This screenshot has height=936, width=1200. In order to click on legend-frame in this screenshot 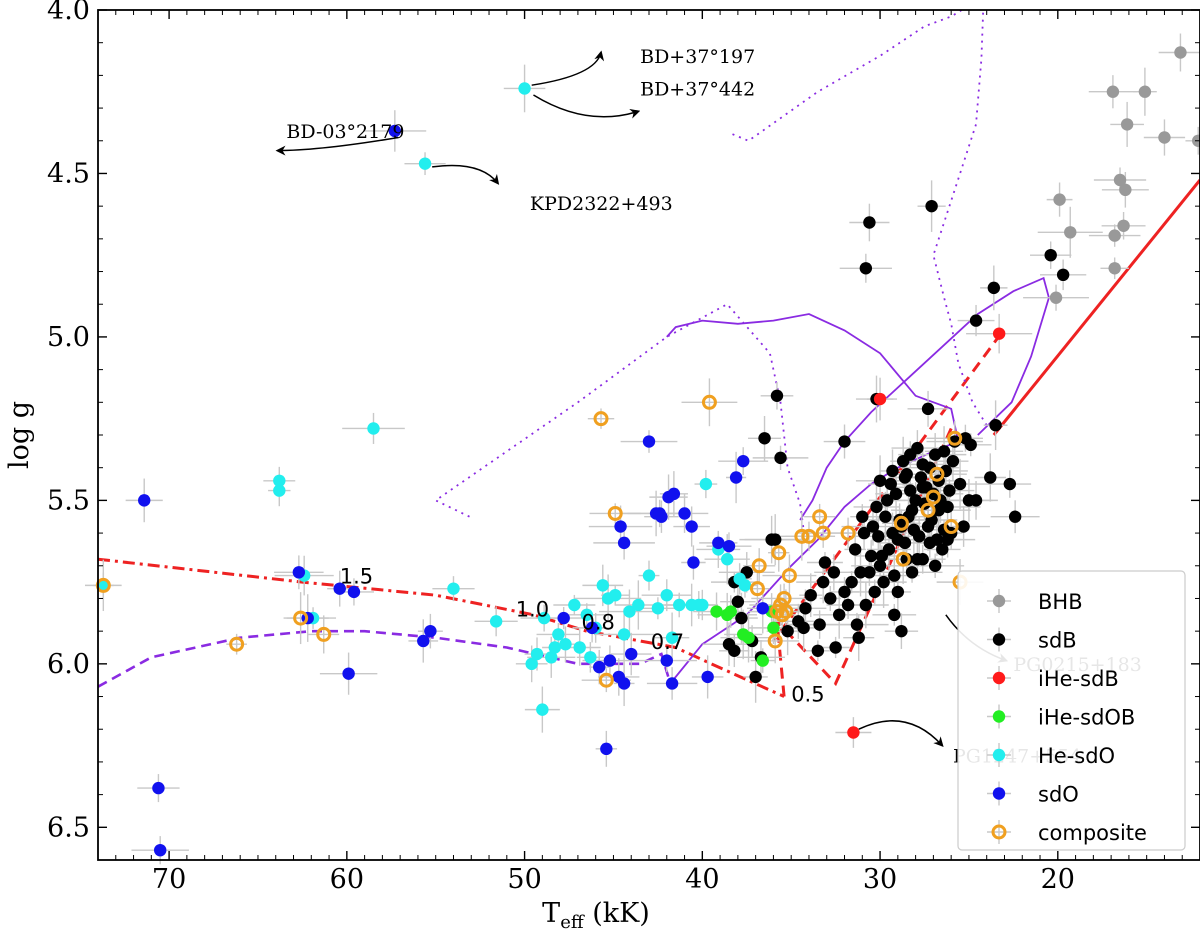, I will do `click(1071, 710)`.